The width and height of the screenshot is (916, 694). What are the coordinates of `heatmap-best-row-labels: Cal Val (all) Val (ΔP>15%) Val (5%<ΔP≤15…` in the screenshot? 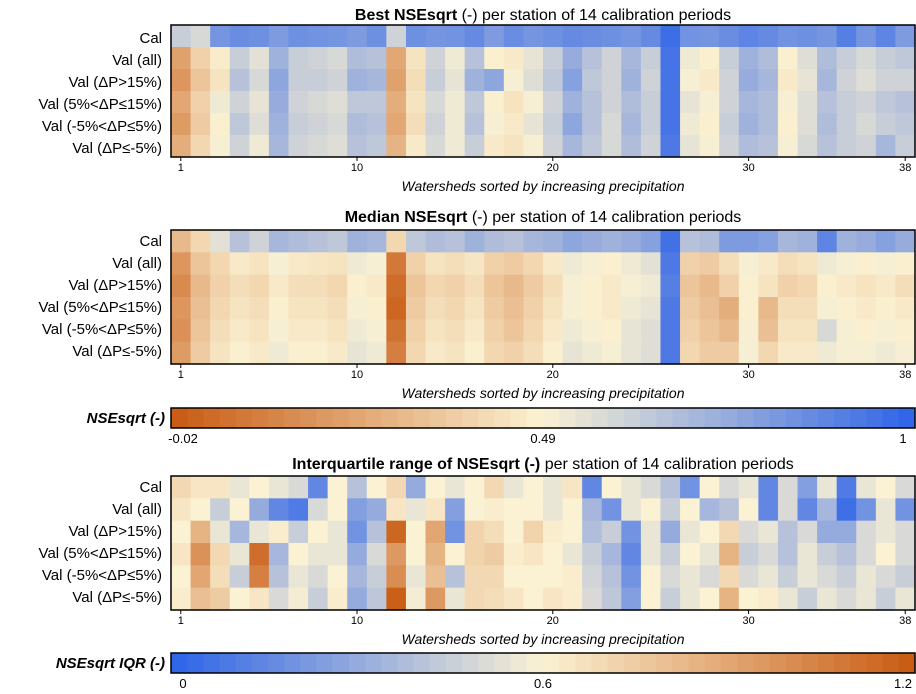 It's located at (100, 93).